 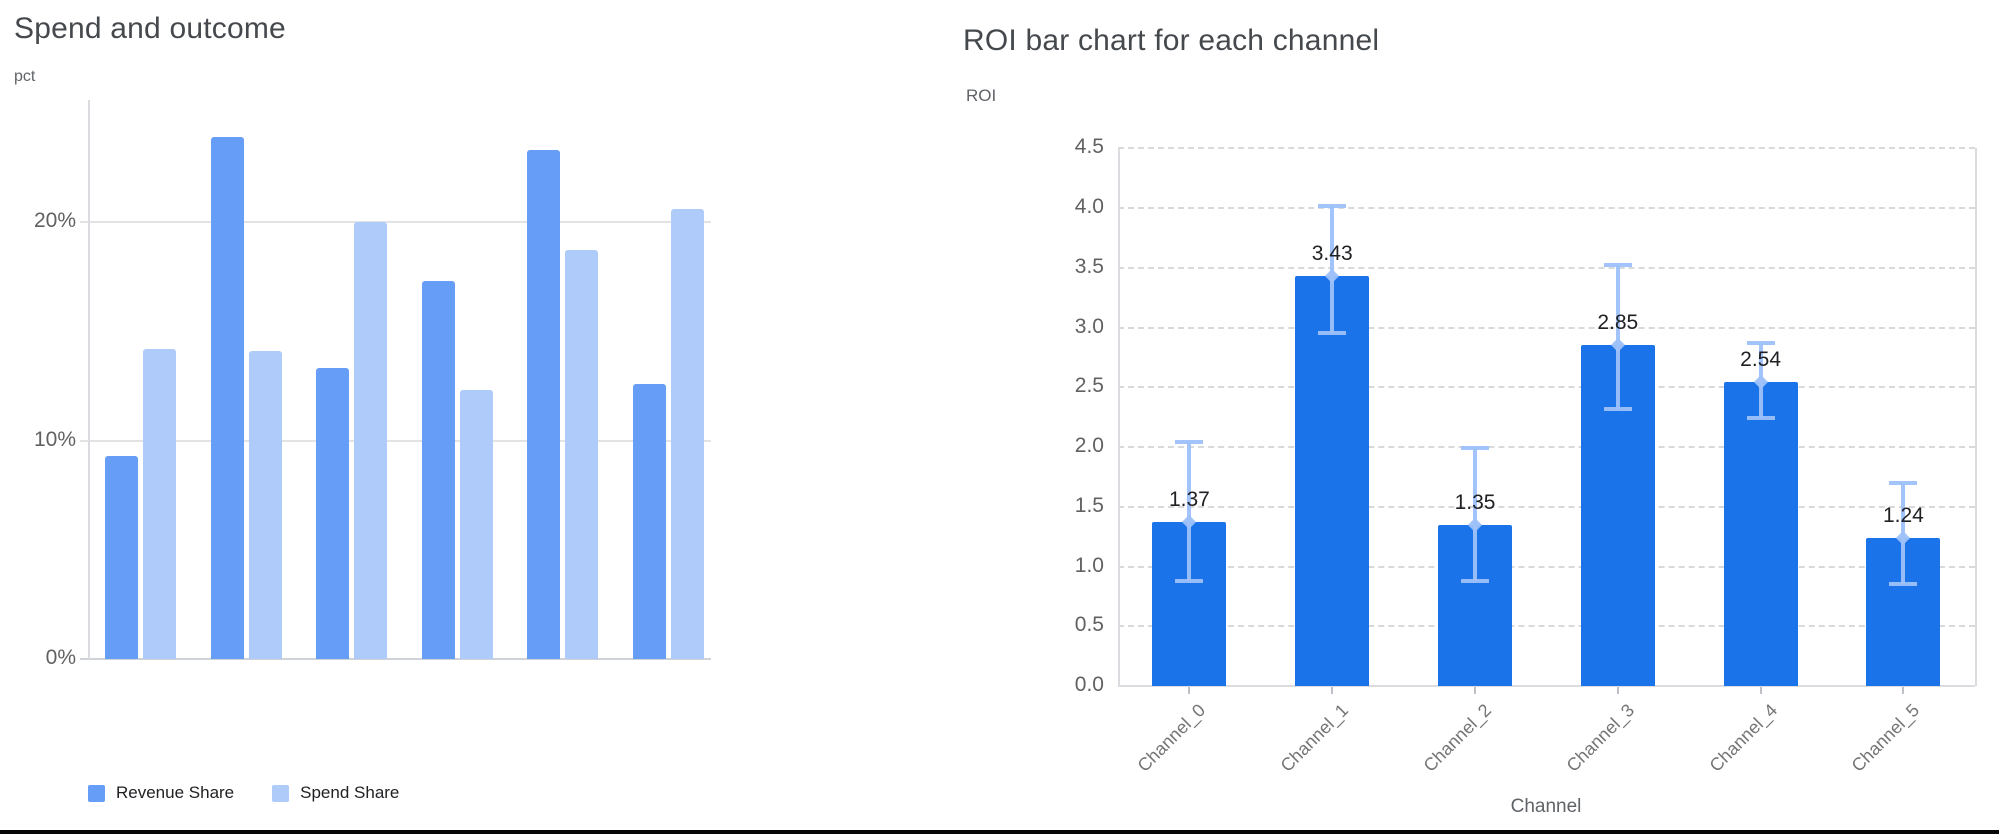 What do you see at coordinates (1332, 254) in the screenshot?
I see `bar-value-label: 3.43` at bounding box center [1332, 254].